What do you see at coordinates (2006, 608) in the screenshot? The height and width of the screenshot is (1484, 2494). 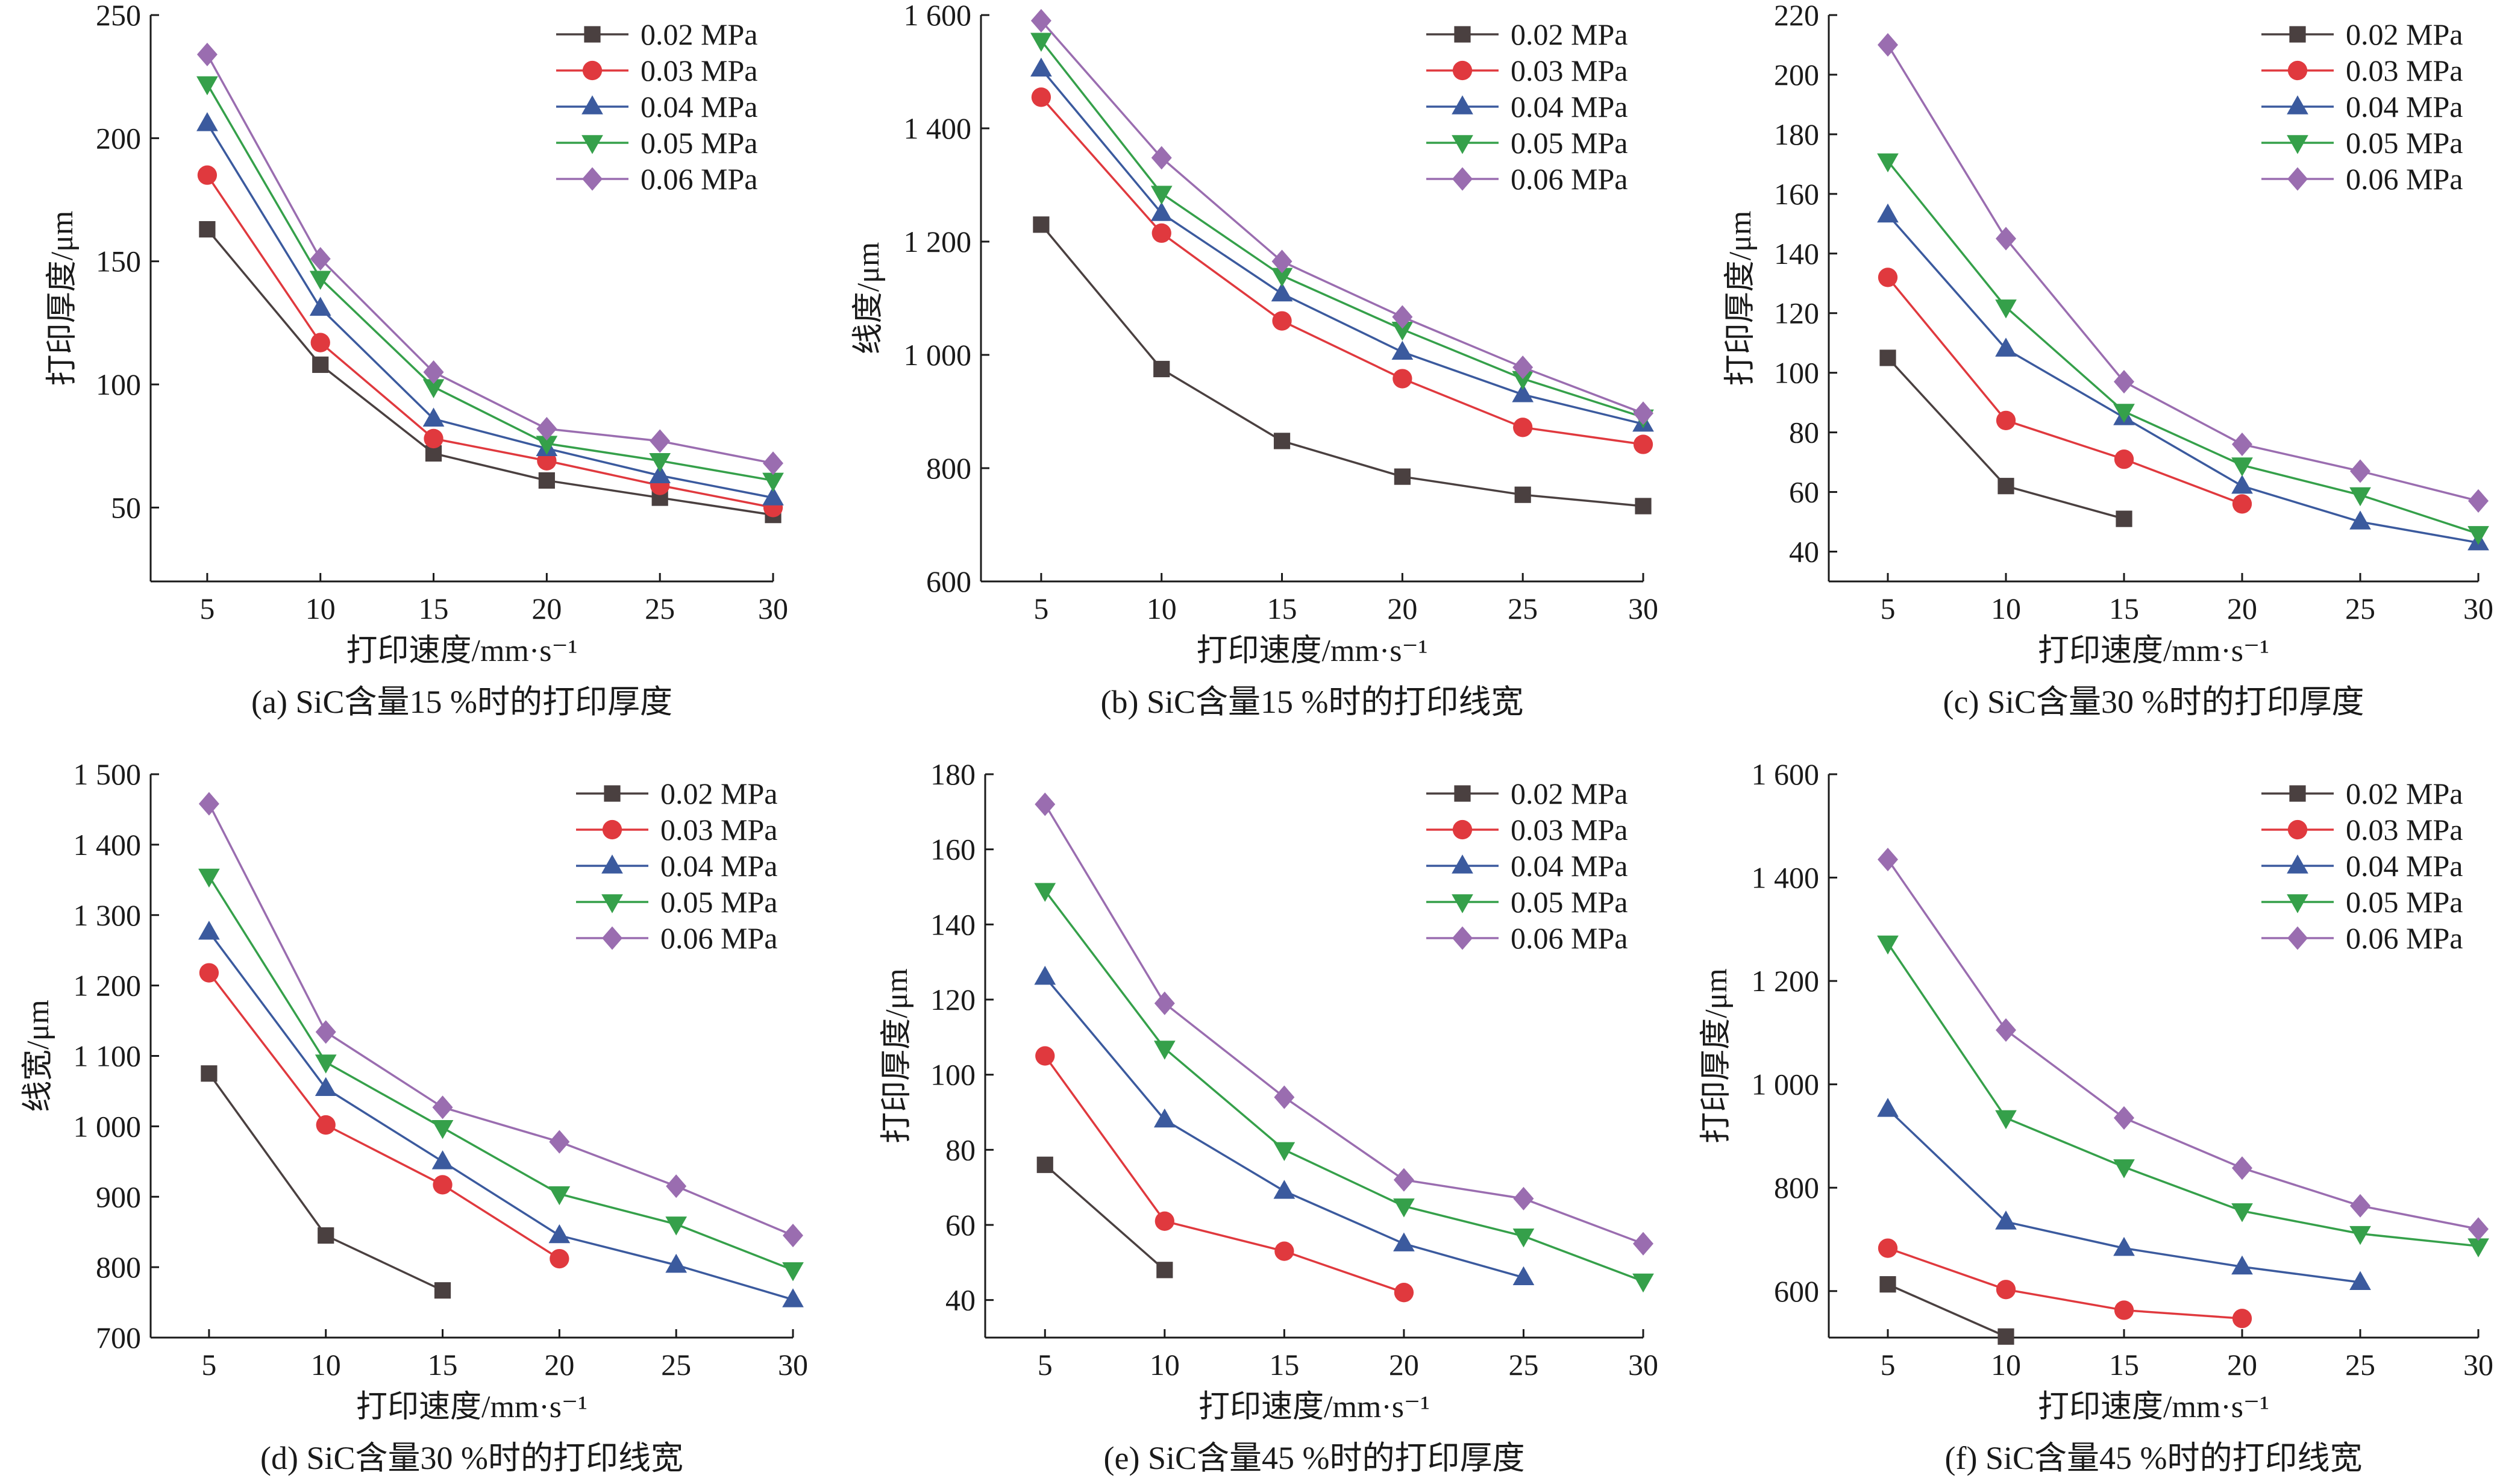 I see `x-tick-label: 10` at bounding box center [2006, 608].